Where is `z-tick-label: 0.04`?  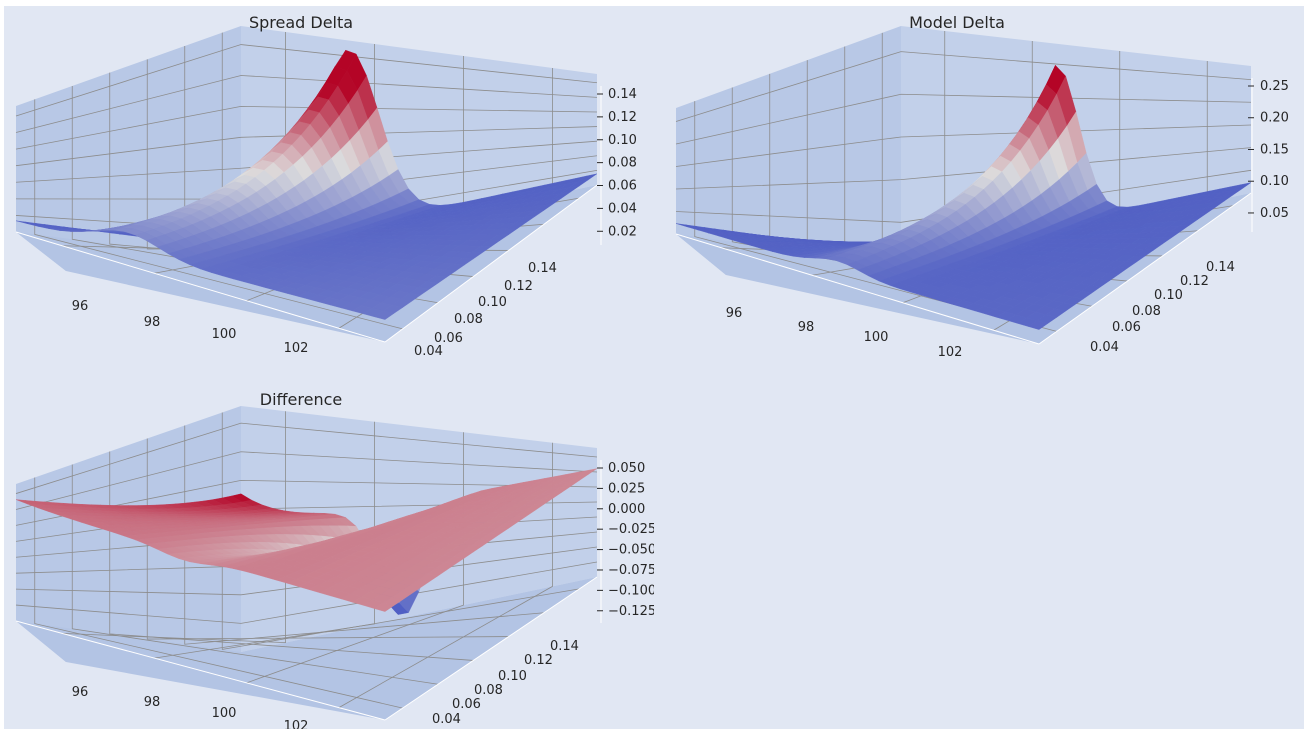
z-tick-label: 0.04 is located at coordinates (622, 208).